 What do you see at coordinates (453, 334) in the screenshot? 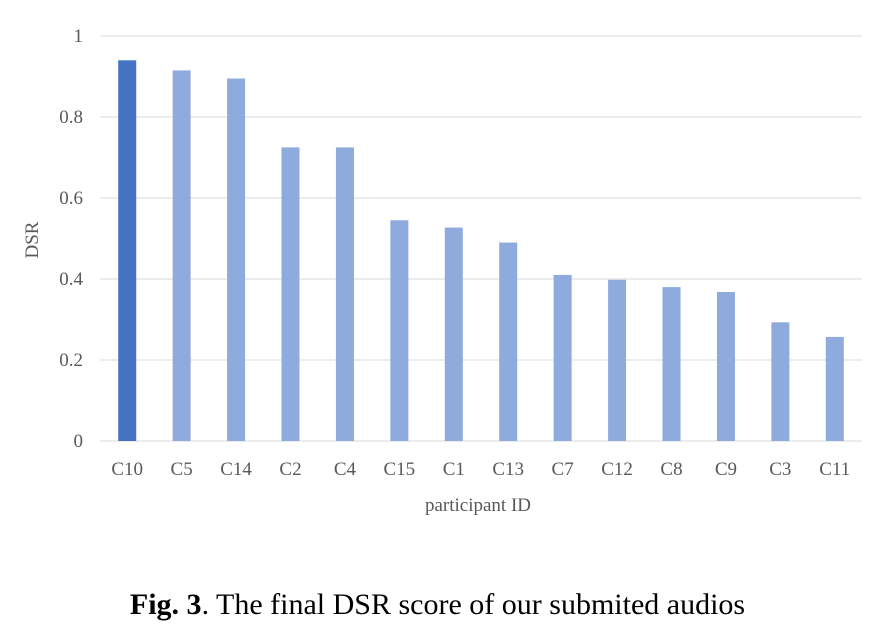
I see `bar-c1` at bounding box center [453, 334].